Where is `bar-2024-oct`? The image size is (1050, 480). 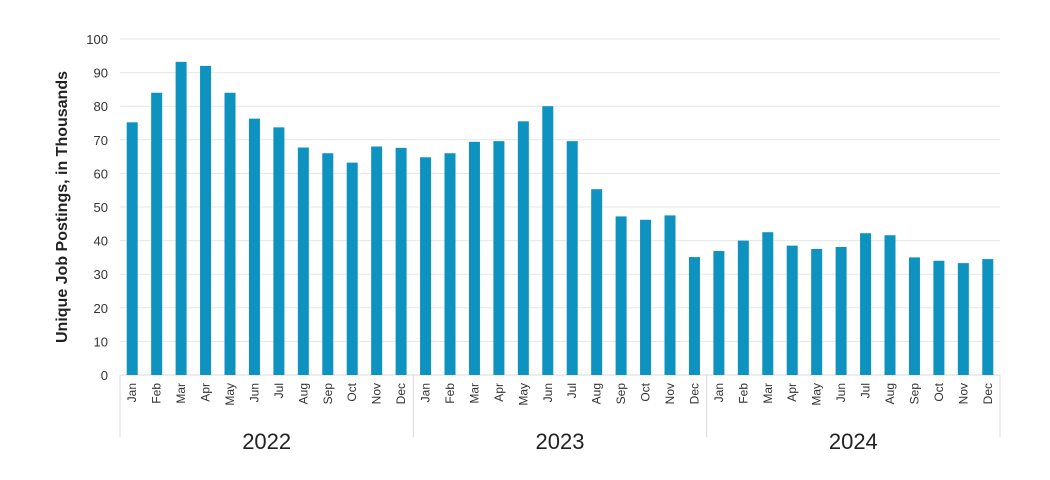
bar-2024-oct is located at coordinates (939, 317).